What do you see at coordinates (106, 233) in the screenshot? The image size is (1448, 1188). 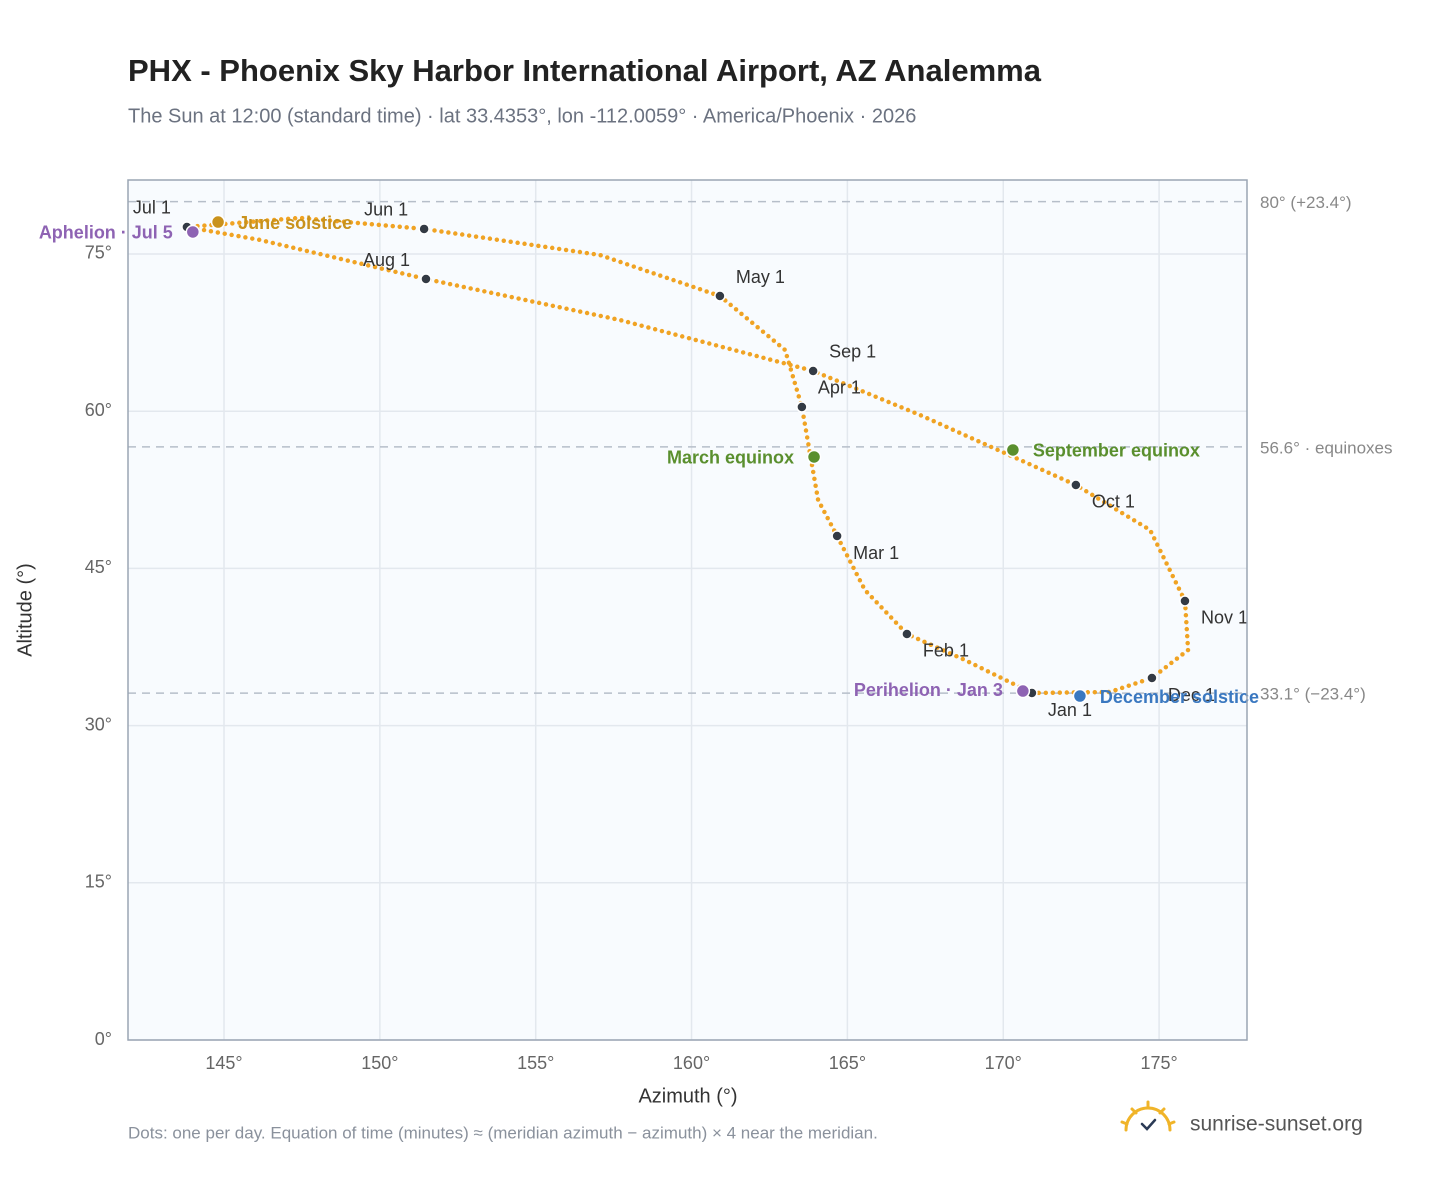 I see `event-label: Aphelion · Jul 5` at bounding box center [106, 233].